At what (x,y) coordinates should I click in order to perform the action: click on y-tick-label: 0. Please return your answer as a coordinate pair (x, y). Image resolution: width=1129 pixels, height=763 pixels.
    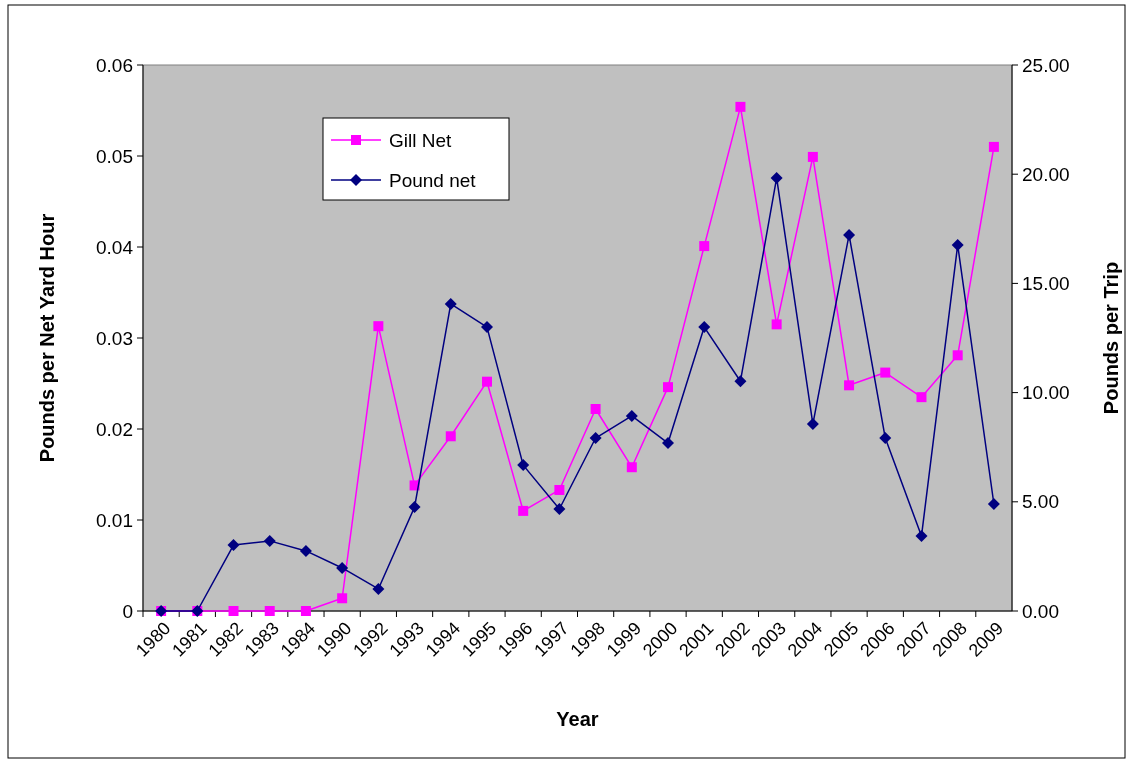
    Looking at the image, I should click on (127, 611).